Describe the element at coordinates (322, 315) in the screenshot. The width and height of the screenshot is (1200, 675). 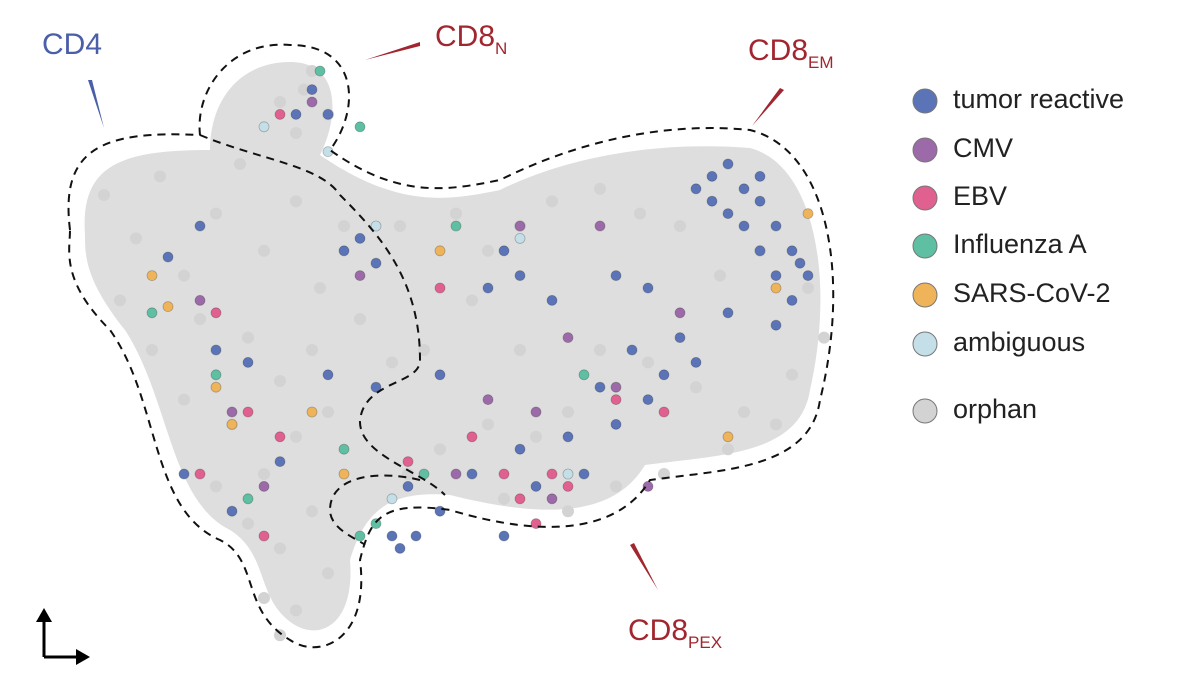
I see `cluster-divider` at that location.